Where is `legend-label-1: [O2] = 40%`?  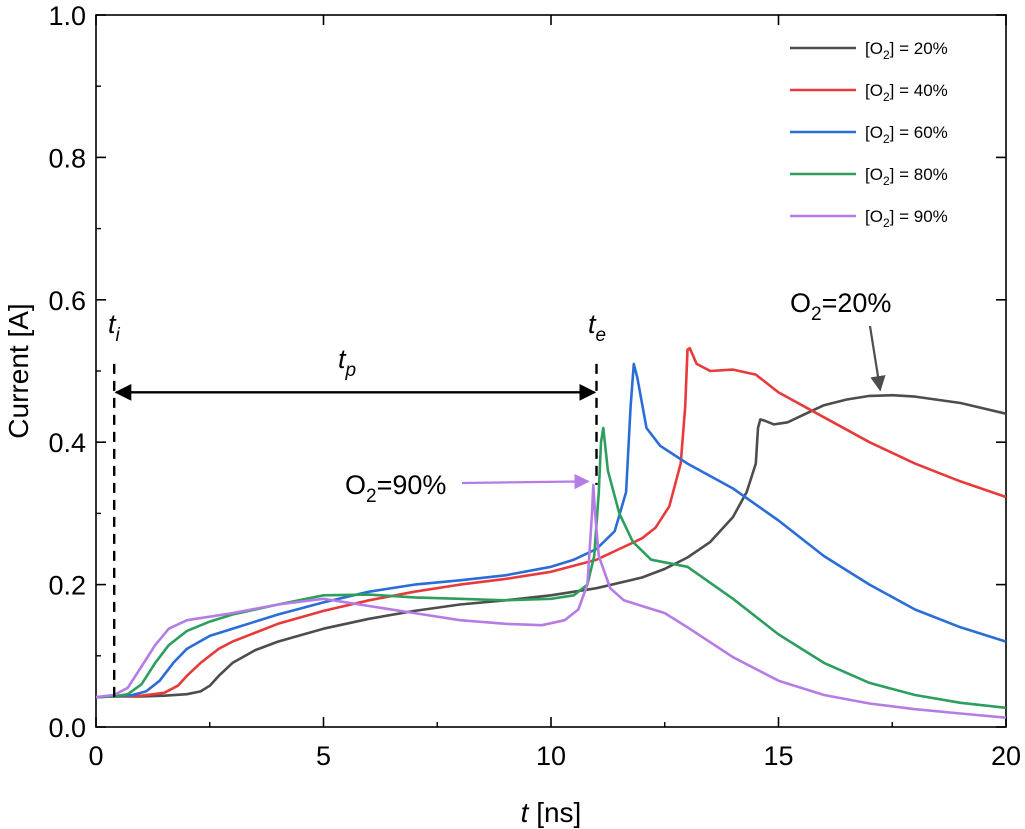 legend-label-1: [O2] = 40% is located at coordinates (906, 92).